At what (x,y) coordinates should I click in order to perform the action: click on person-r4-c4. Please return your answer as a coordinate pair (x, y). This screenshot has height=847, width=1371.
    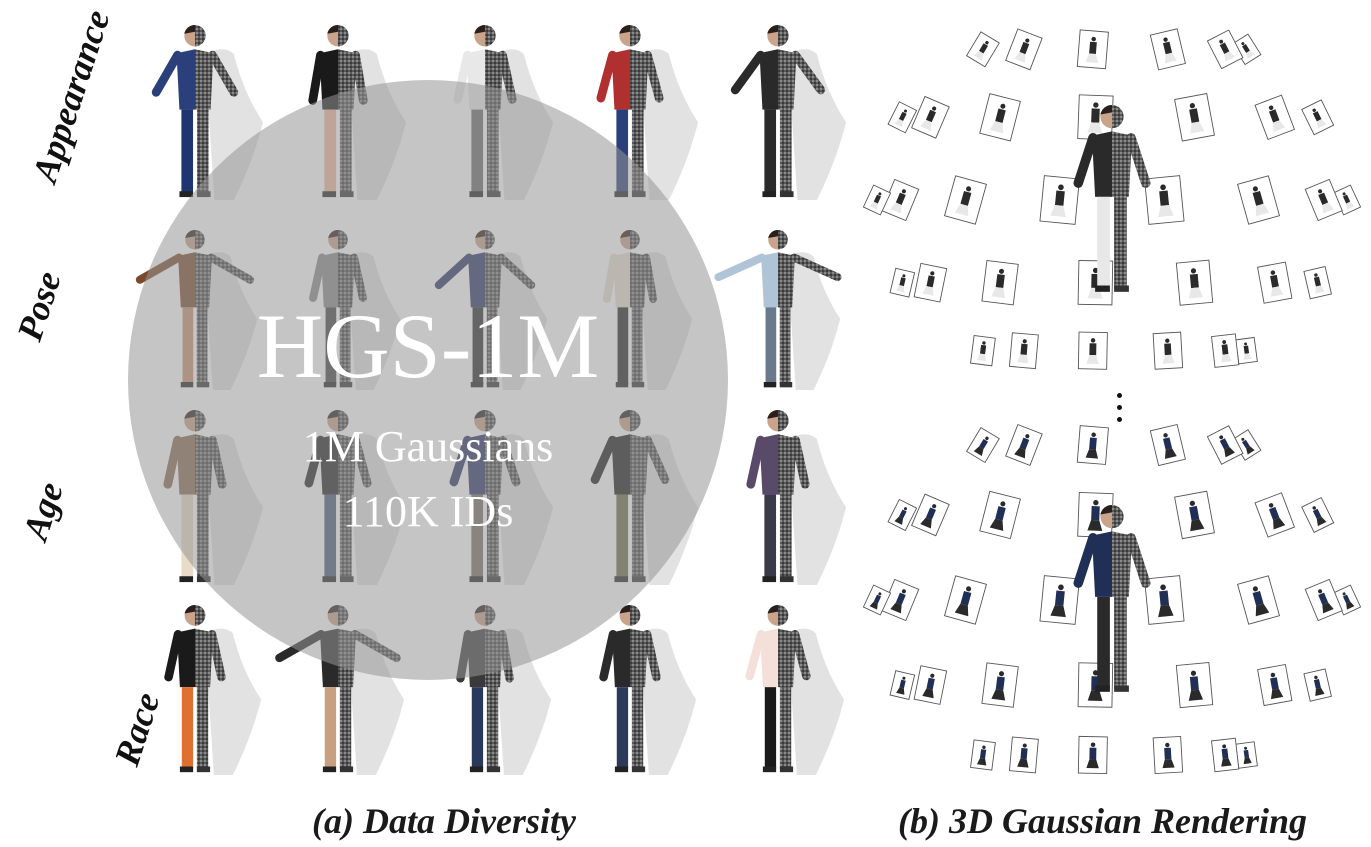
    Looking at the image, I should click on (630, 688).